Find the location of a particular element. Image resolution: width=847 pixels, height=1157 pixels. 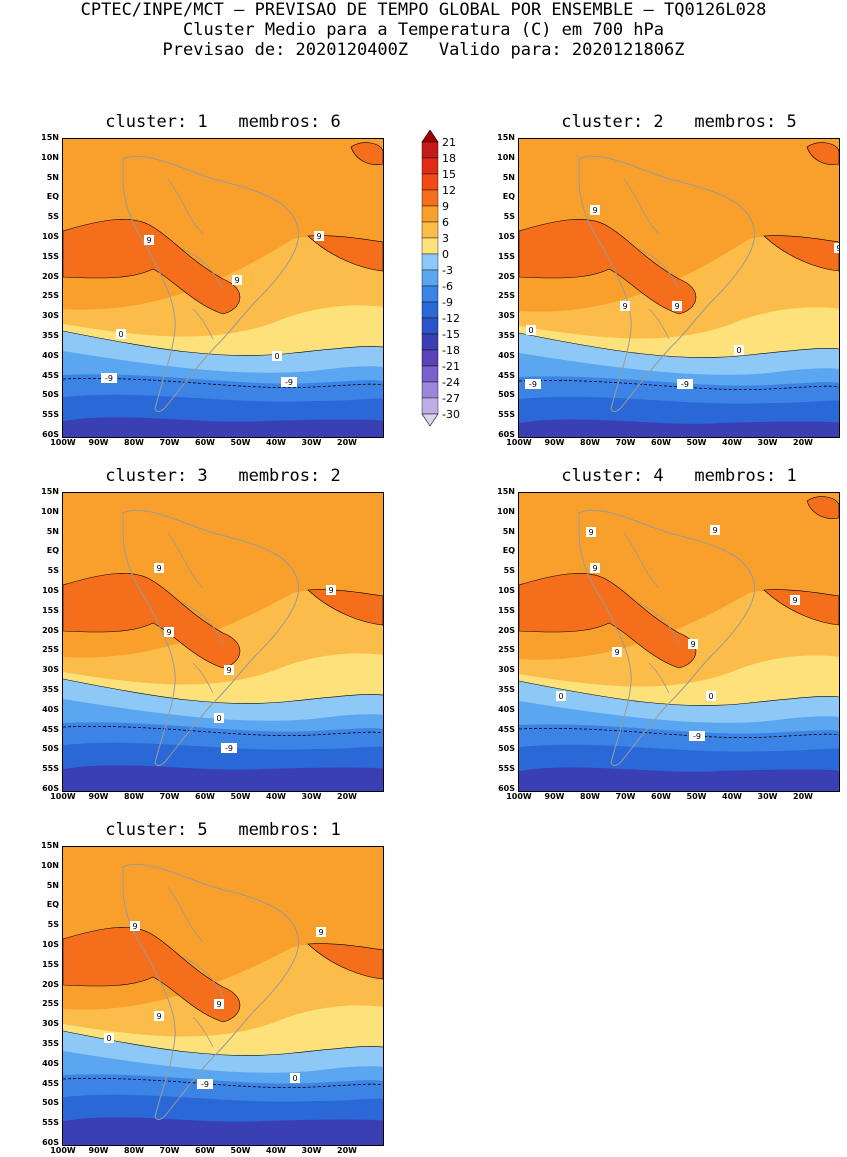

colorbar-label: 12 is located at coordinates (449, 190).